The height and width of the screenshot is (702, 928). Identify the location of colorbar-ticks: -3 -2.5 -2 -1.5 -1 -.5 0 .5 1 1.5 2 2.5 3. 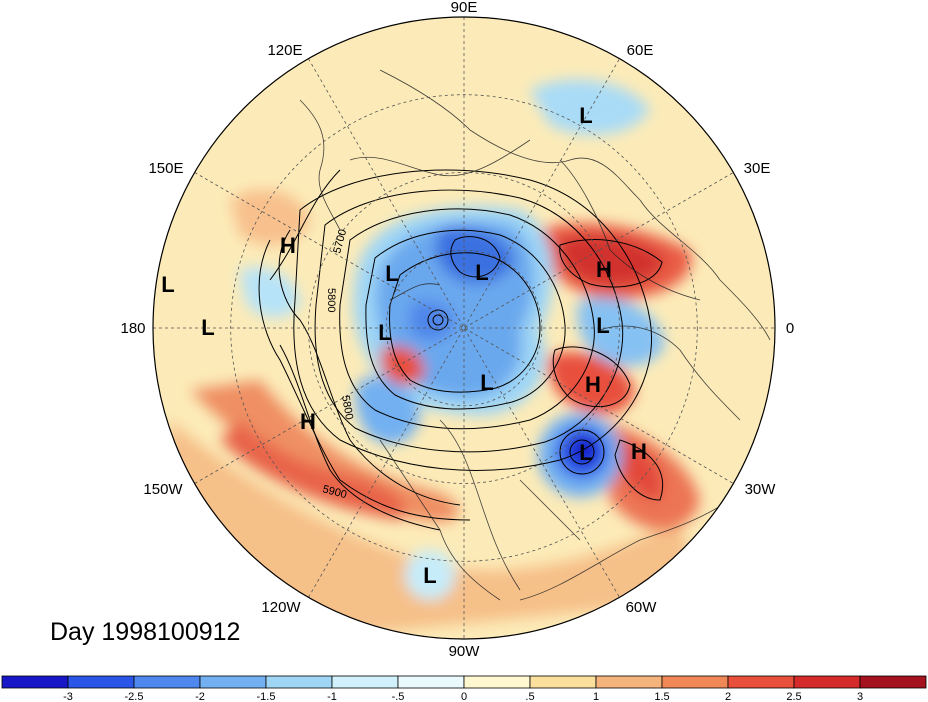
(463, 696).